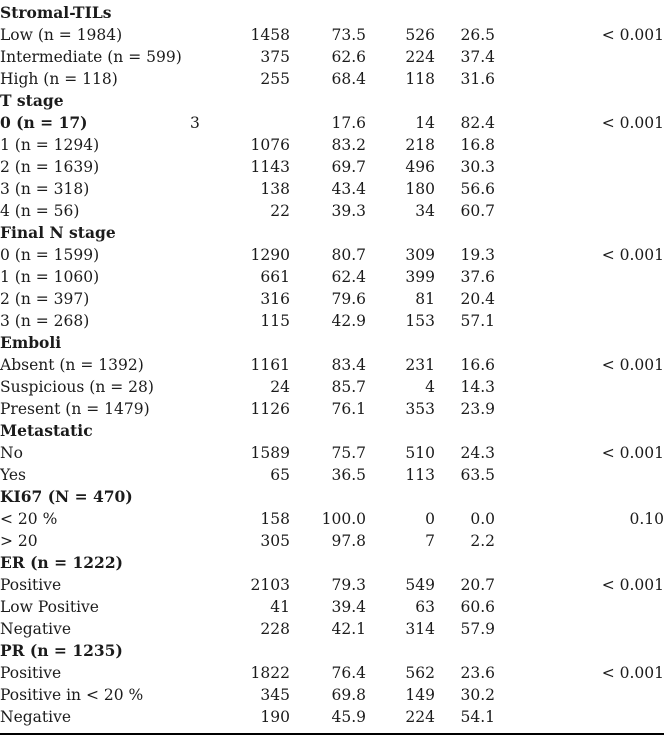  Describe the element at coordinates (420, 585) in the screenshot. I see `count-group2: 549` at that location.